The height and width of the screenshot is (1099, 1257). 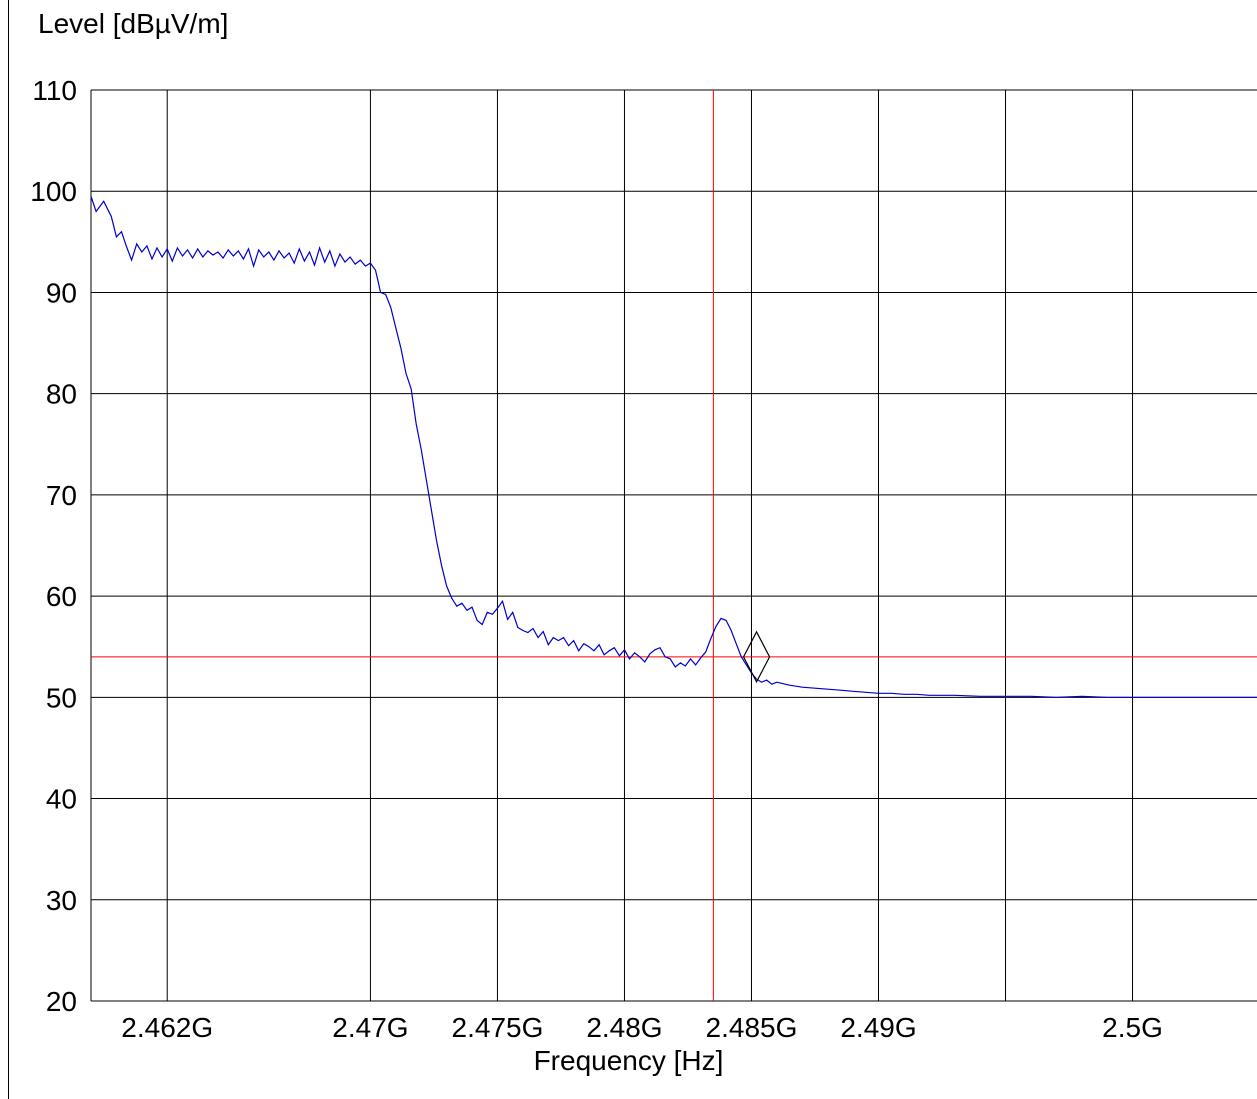 I want to click on y-tick-label: 80, so click(x=61, y=394).